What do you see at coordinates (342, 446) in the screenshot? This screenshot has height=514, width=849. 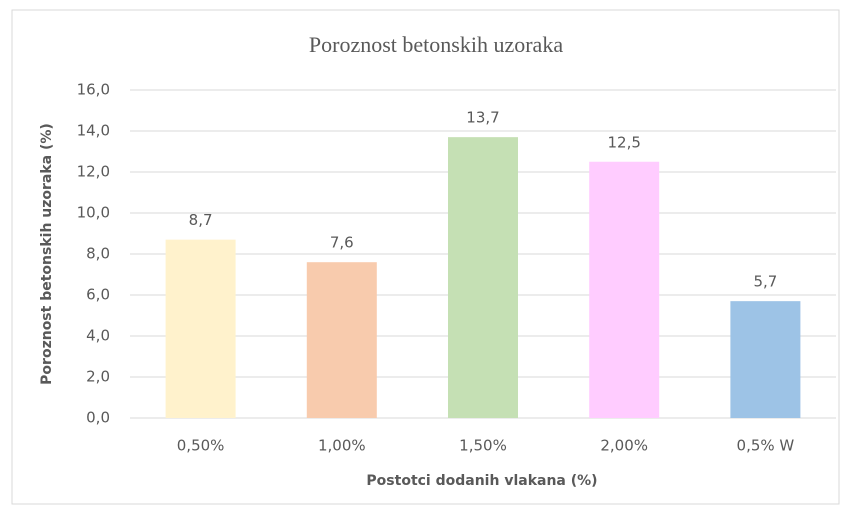 I see `x-tick-label: 1,00%` at bounding box center [342, 446].